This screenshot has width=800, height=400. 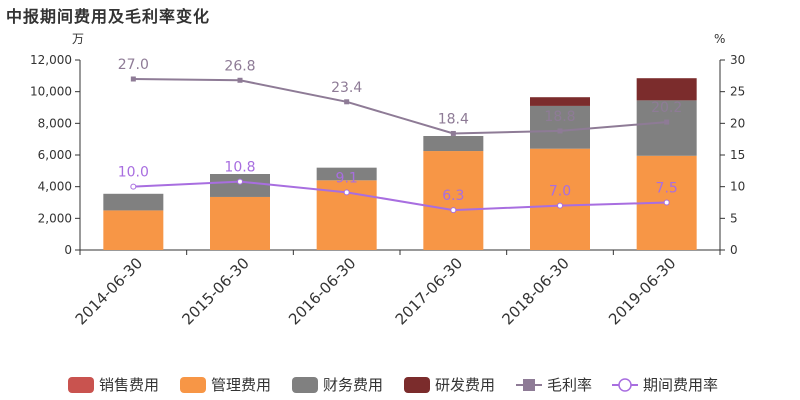 I want to click on data-label: 7.5, so click(x=667, y=189).